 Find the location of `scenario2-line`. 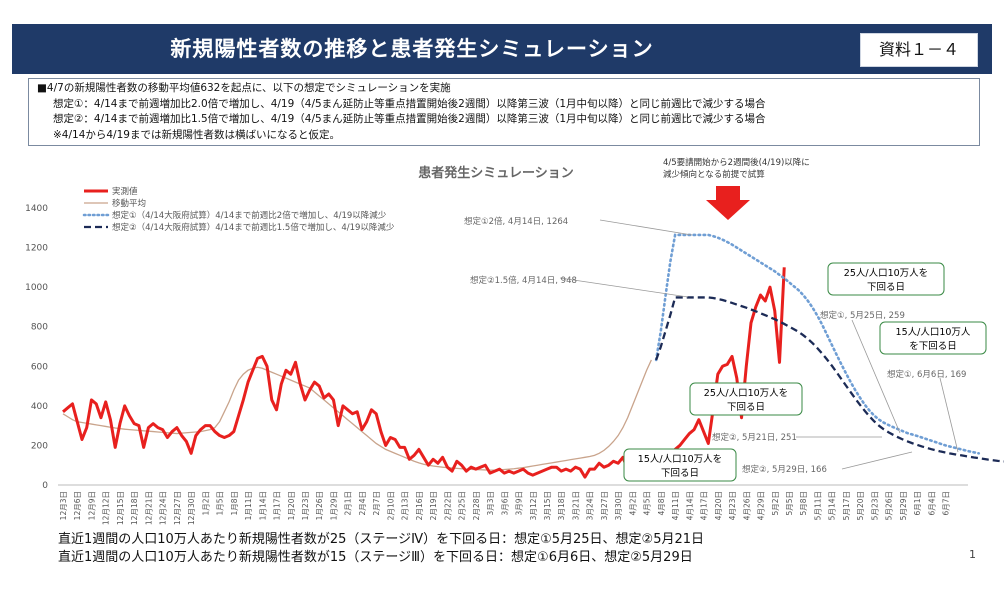

scenario2-line is located at coordinates (829, 379).